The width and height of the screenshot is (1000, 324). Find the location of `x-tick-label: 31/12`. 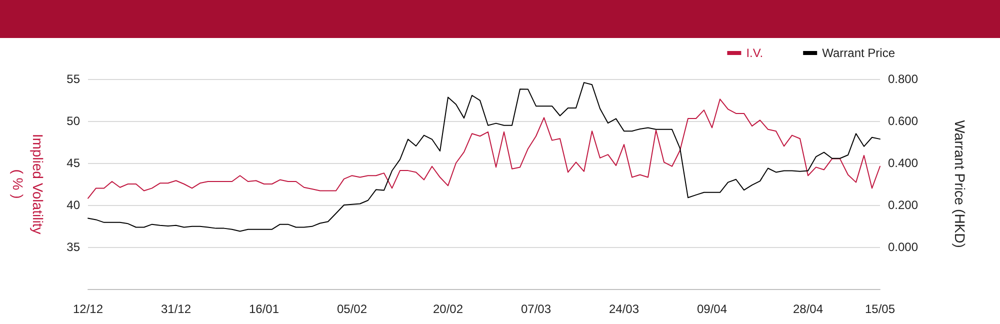

x-tick-label: 31/12 is located at coordinates (176, 309).